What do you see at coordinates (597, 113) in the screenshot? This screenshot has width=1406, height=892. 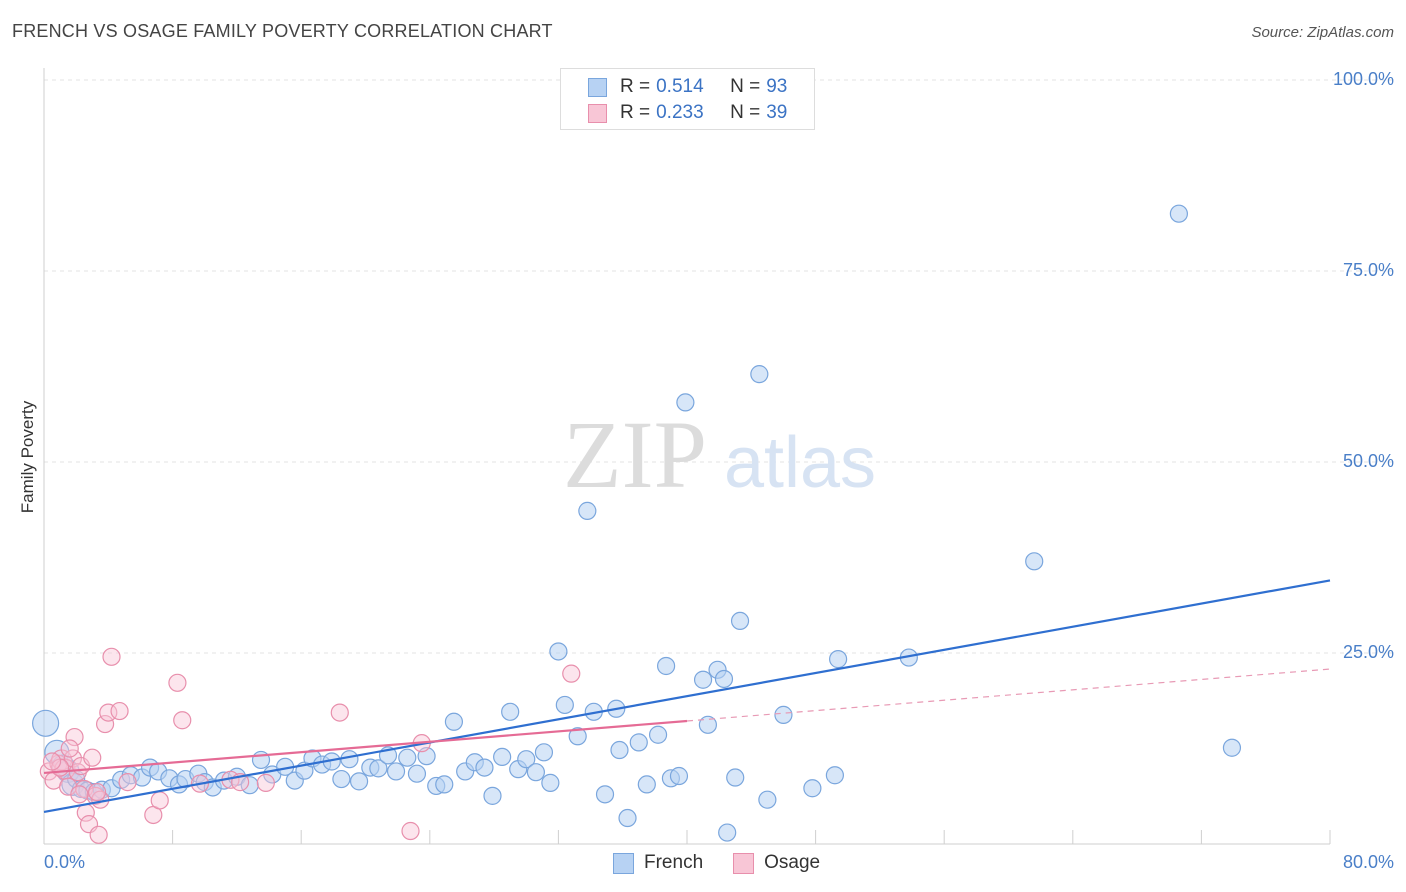 I see `osage-swatch` at bounding box center [597, 113].